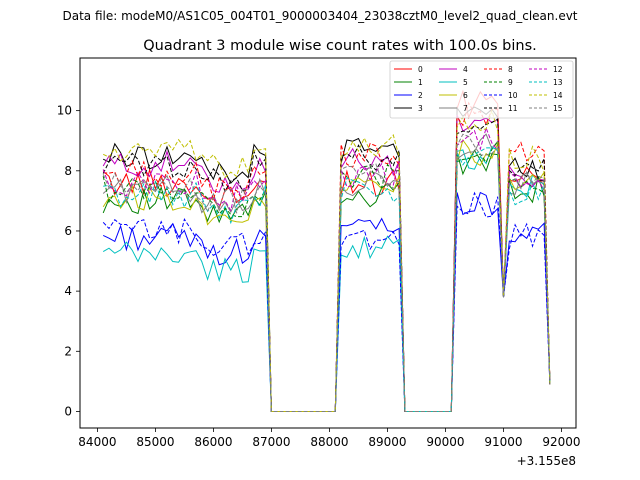 The height and width of the screenshot is (480, 640). What do you see at coordinates (68, 351) in the screenshot?
I see `y-tick-label: 2` at bounding box center [68, 351].